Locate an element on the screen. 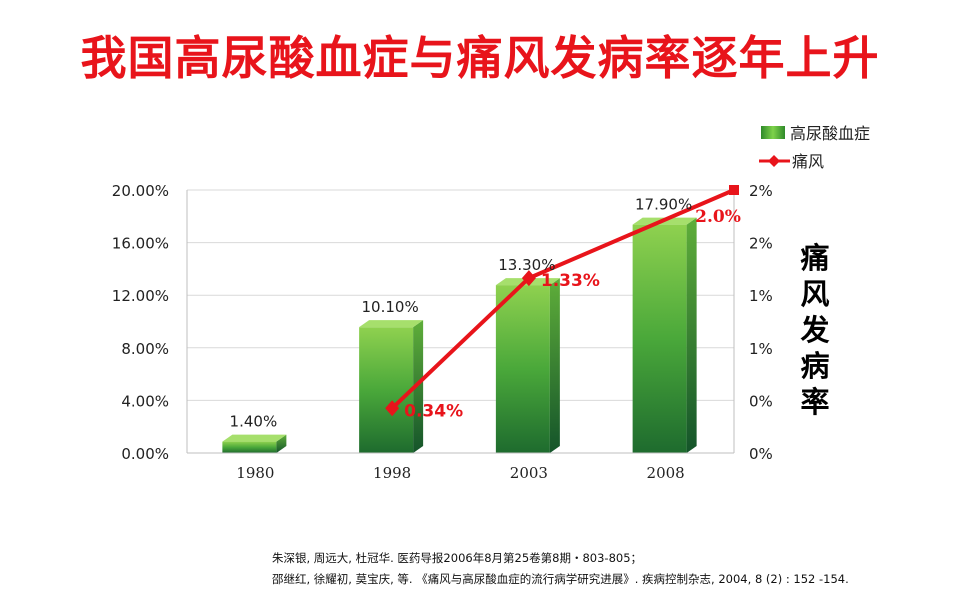  left-axis-tick-label: 16.00% is located at coordinates (140, 244).